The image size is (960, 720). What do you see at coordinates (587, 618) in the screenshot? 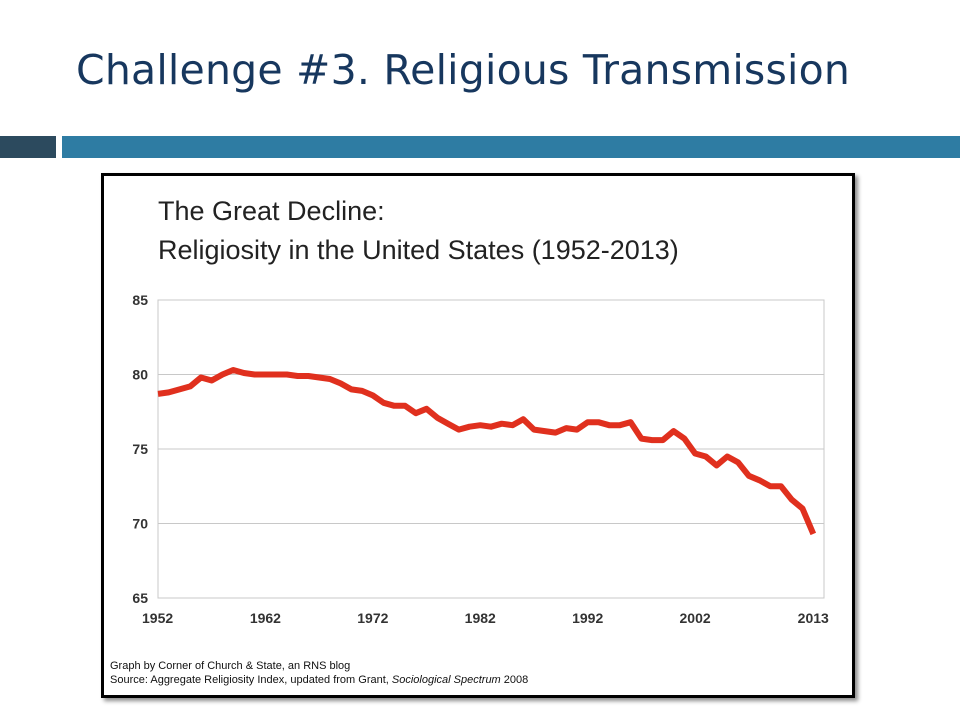
I see `x-tick-label: 1992` at bounding box center [587, 618].